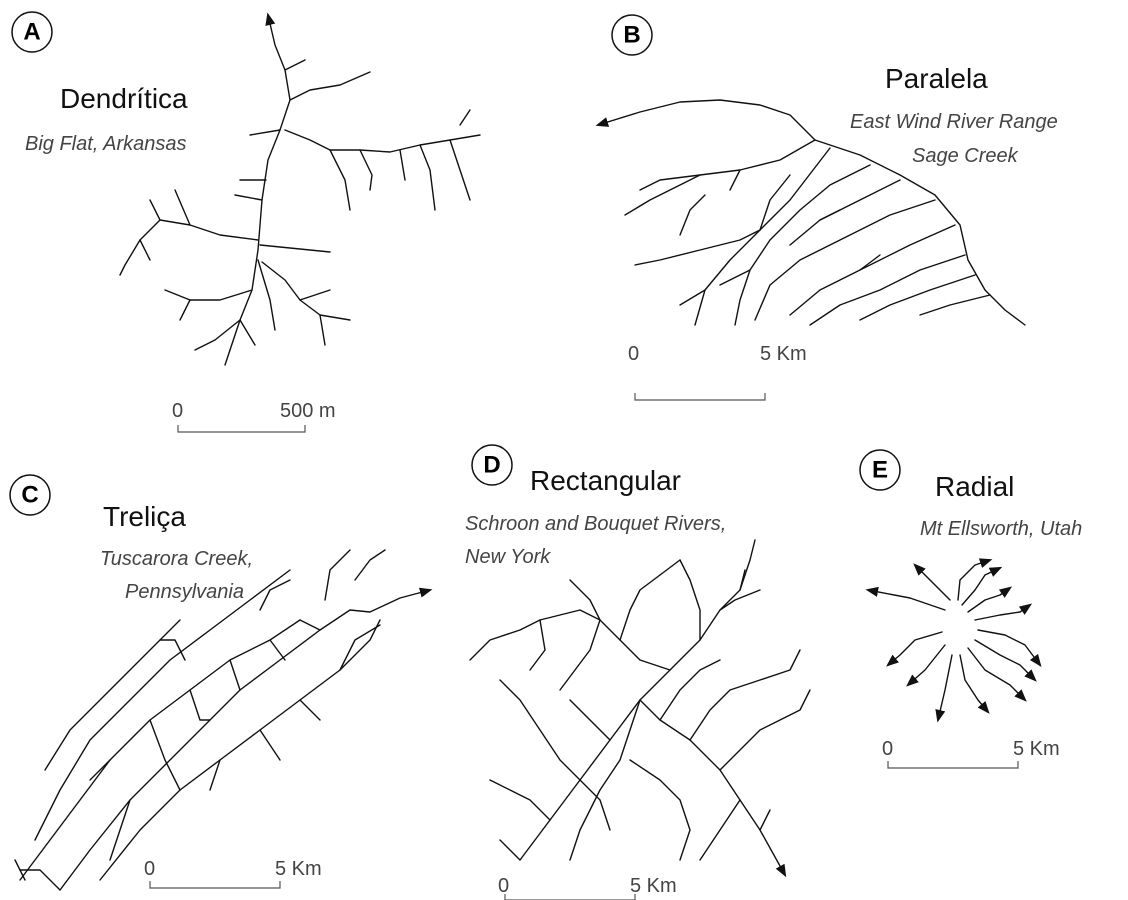 Image resolution: width=1128 pixels, height=900 pixels. What do you see at coordinates (965, 156) in the screenshot?
I see `subtitle: Sage Creek` at bounding box center [965, 156].